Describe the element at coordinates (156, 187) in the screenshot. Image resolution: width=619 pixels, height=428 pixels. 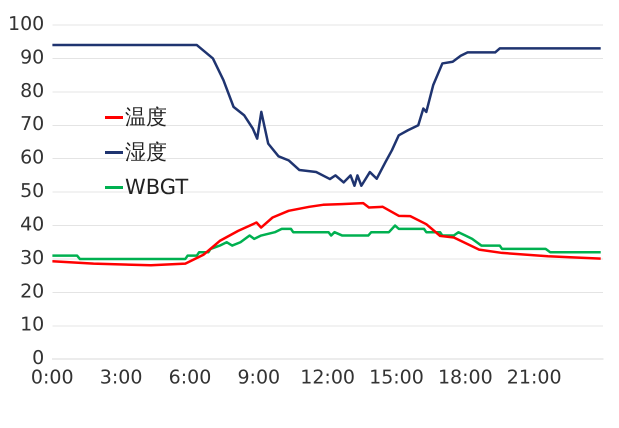
I see `legend-label: WBGT` at that location.